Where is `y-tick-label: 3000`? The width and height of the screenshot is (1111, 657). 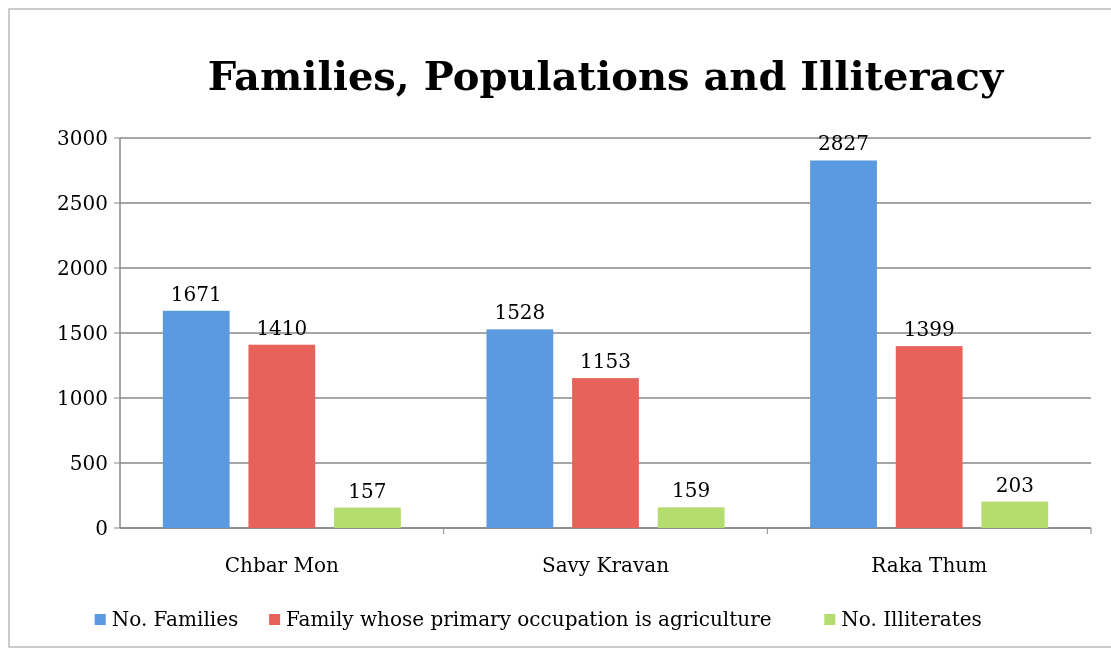
y-tick-label: 3000 is located at coordinates (82, 138).